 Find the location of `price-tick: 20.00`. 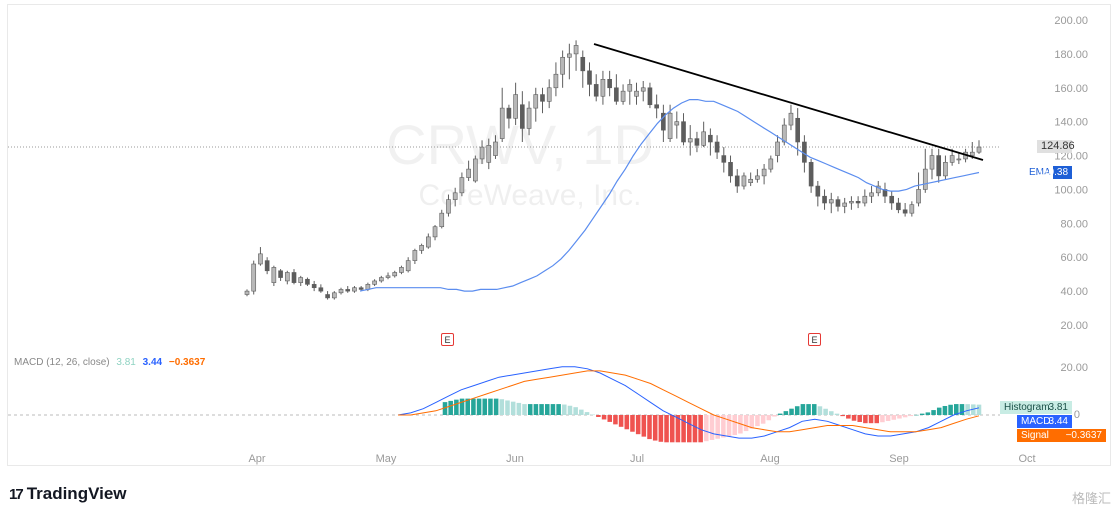

price-tick: 20.00 is located at coordinates (1074, 326).